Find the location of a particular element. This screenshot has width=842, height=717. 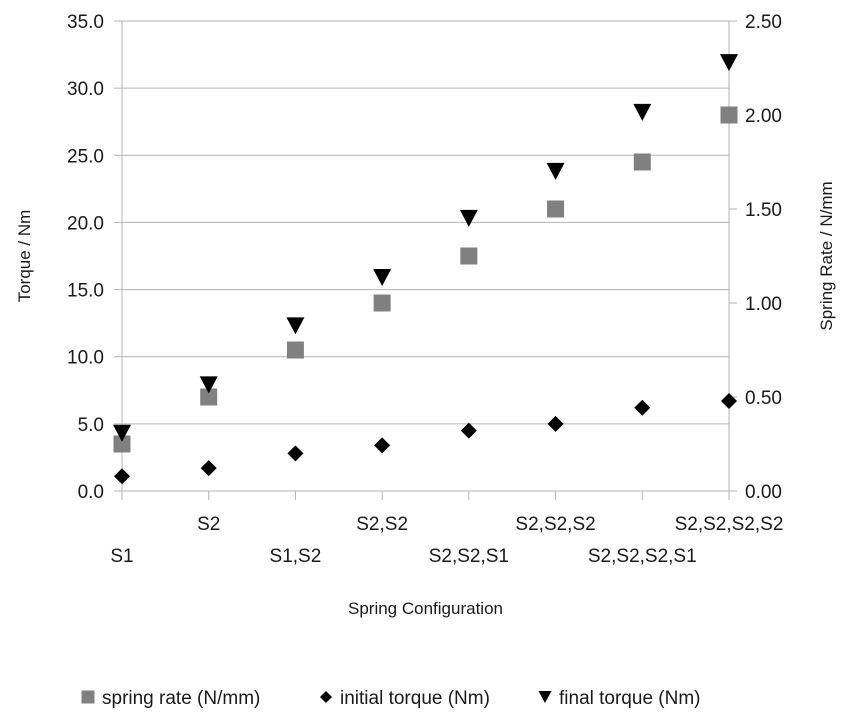

y2-tick-label: 0.00 is located at coordinates (763, 492).